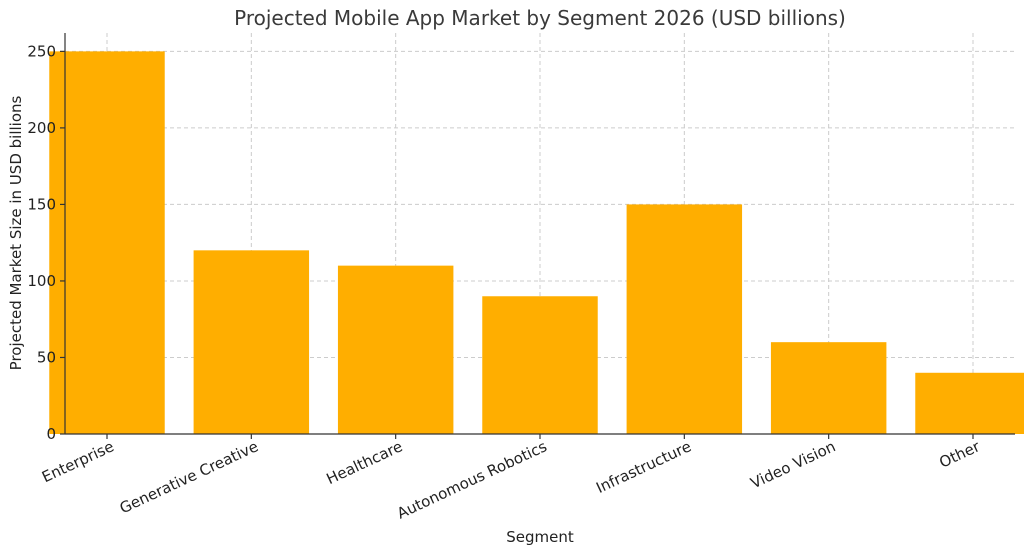  Describe the element at coordinates (16, 232) in the screenshot. I see `y-axis-label: Projected Market Size in USD billions` at that location.